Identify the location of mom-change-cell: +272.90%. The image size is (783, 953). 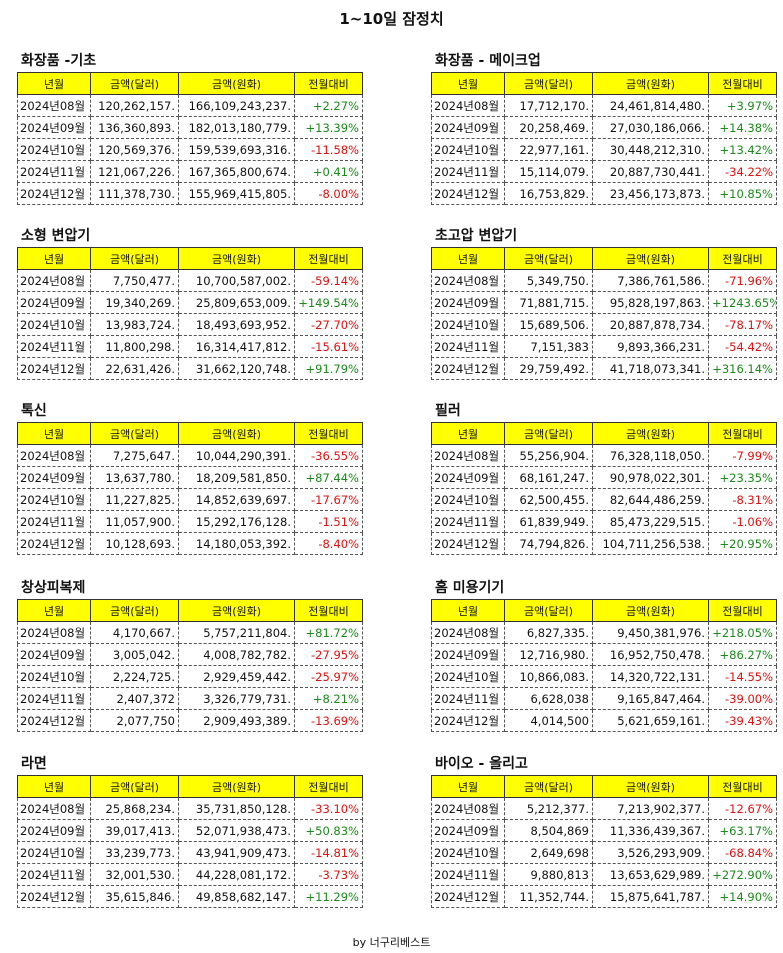
(742, 874).